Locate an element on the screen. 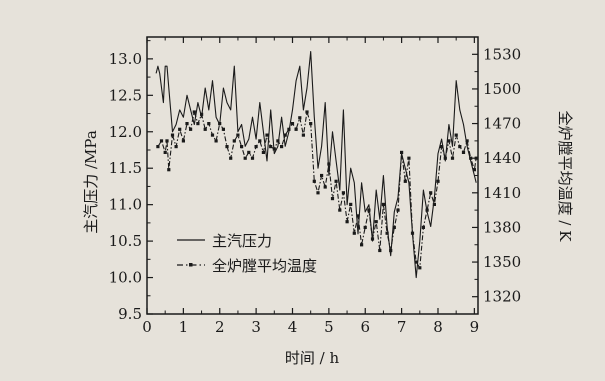 The width and height of the screenshot is (605, 381). x-tick-label: 6 is located at coordinates (365, 327).